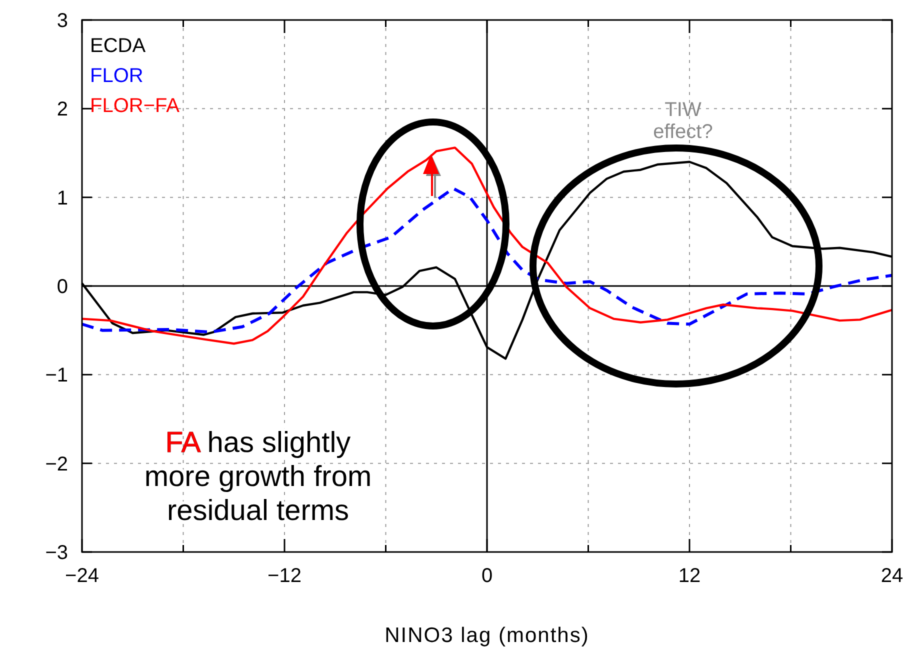 The width and height of the screenshot is (922, 647). Describe the element at coordinates (62, 109) in the screenshot. I see `y-tick-label: 2` at that location.